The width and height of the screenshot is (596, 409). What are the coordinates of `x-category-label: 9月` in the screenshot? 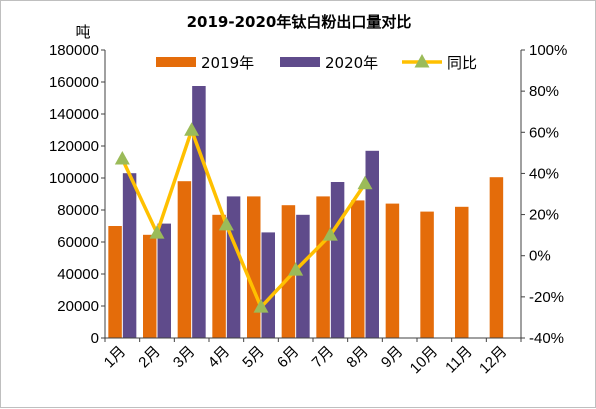 It's located at (392, 357).